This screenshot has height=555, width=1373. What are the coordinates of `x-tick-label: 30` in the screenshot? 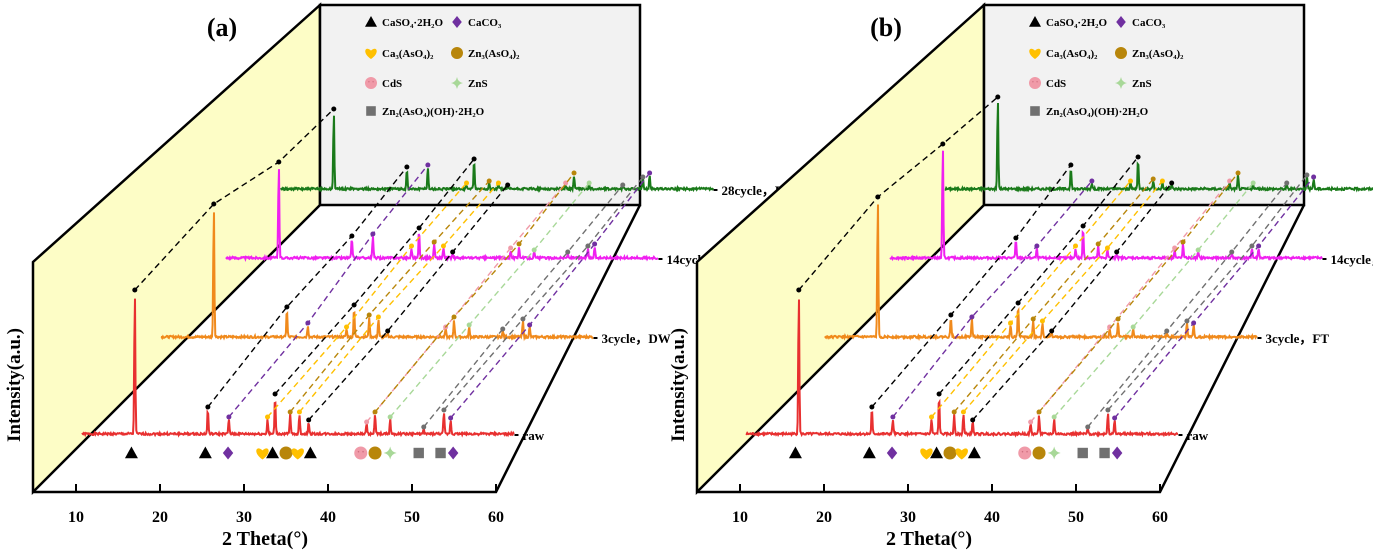 It's located at (244, 517).